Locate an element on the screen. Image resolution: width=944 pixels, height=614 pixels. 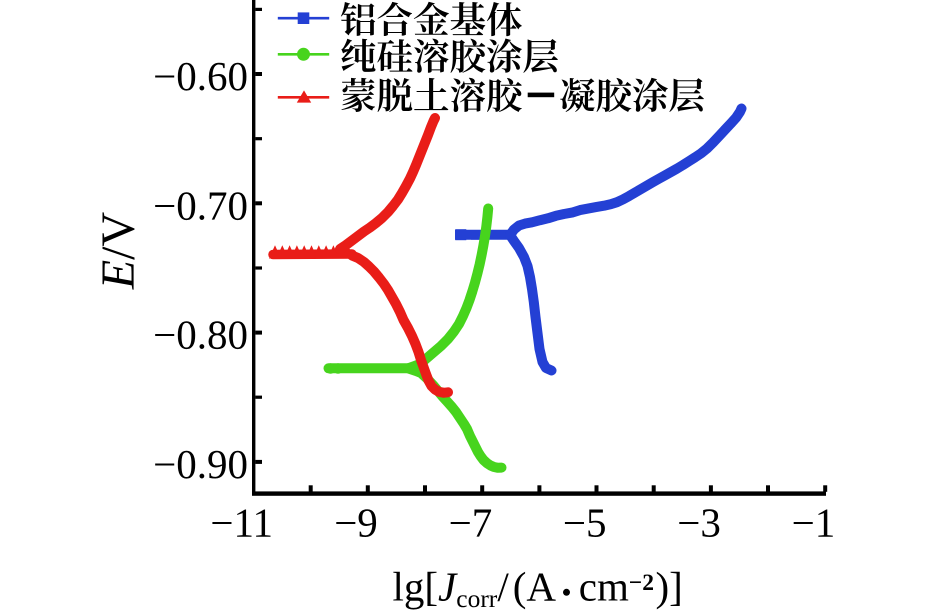
svg-text: −0.80 is located at coordinates (200, 335).